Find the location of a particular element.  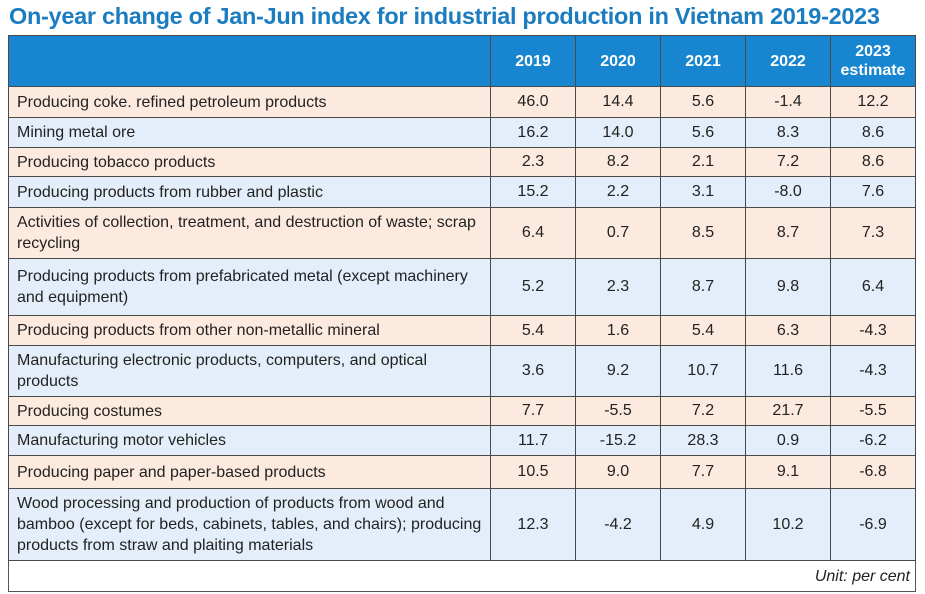

value-cell: 8.2 is located at coordinates (618, 162).